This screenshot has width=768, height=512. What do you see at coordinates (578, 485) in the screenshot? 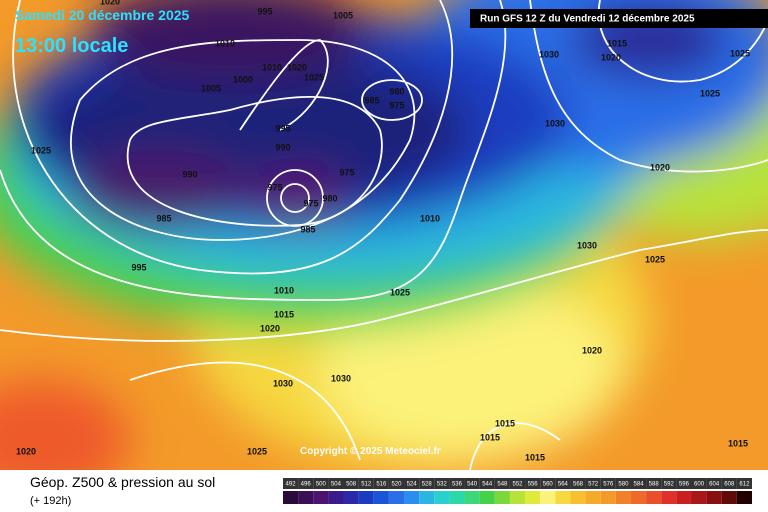
I see `legend-label: 568` at bounding box center [578, 485].